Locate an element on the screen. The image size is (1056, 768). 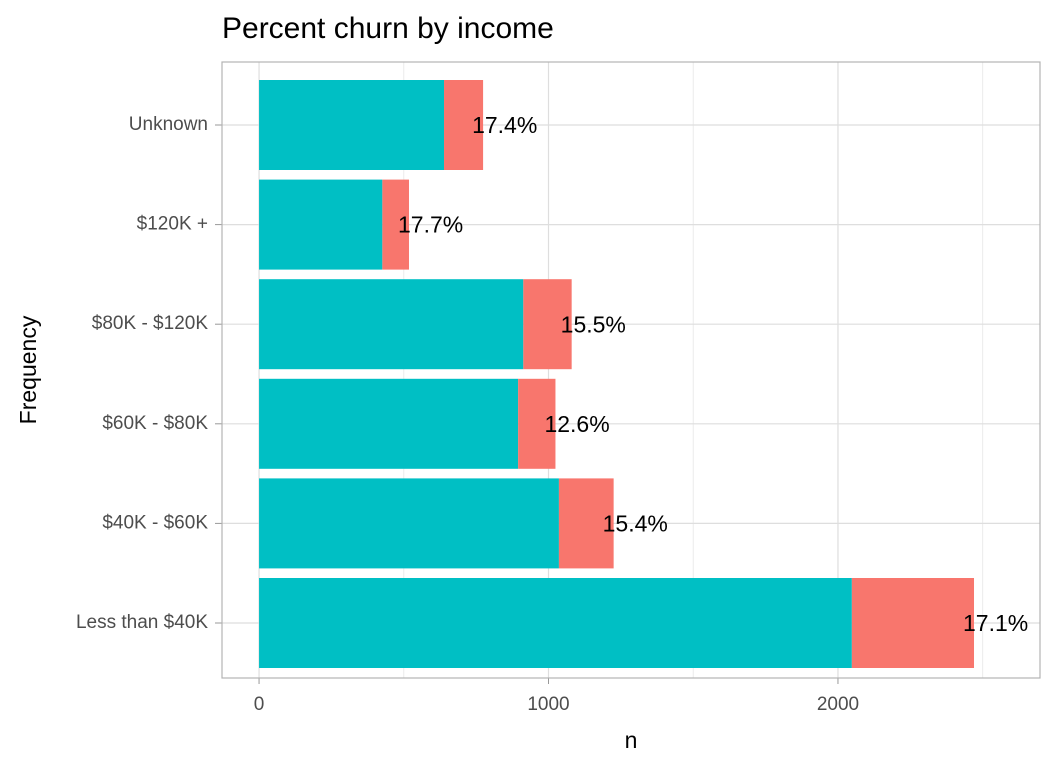
y-tick-label: Unknown is located at coordinates (168, 124).